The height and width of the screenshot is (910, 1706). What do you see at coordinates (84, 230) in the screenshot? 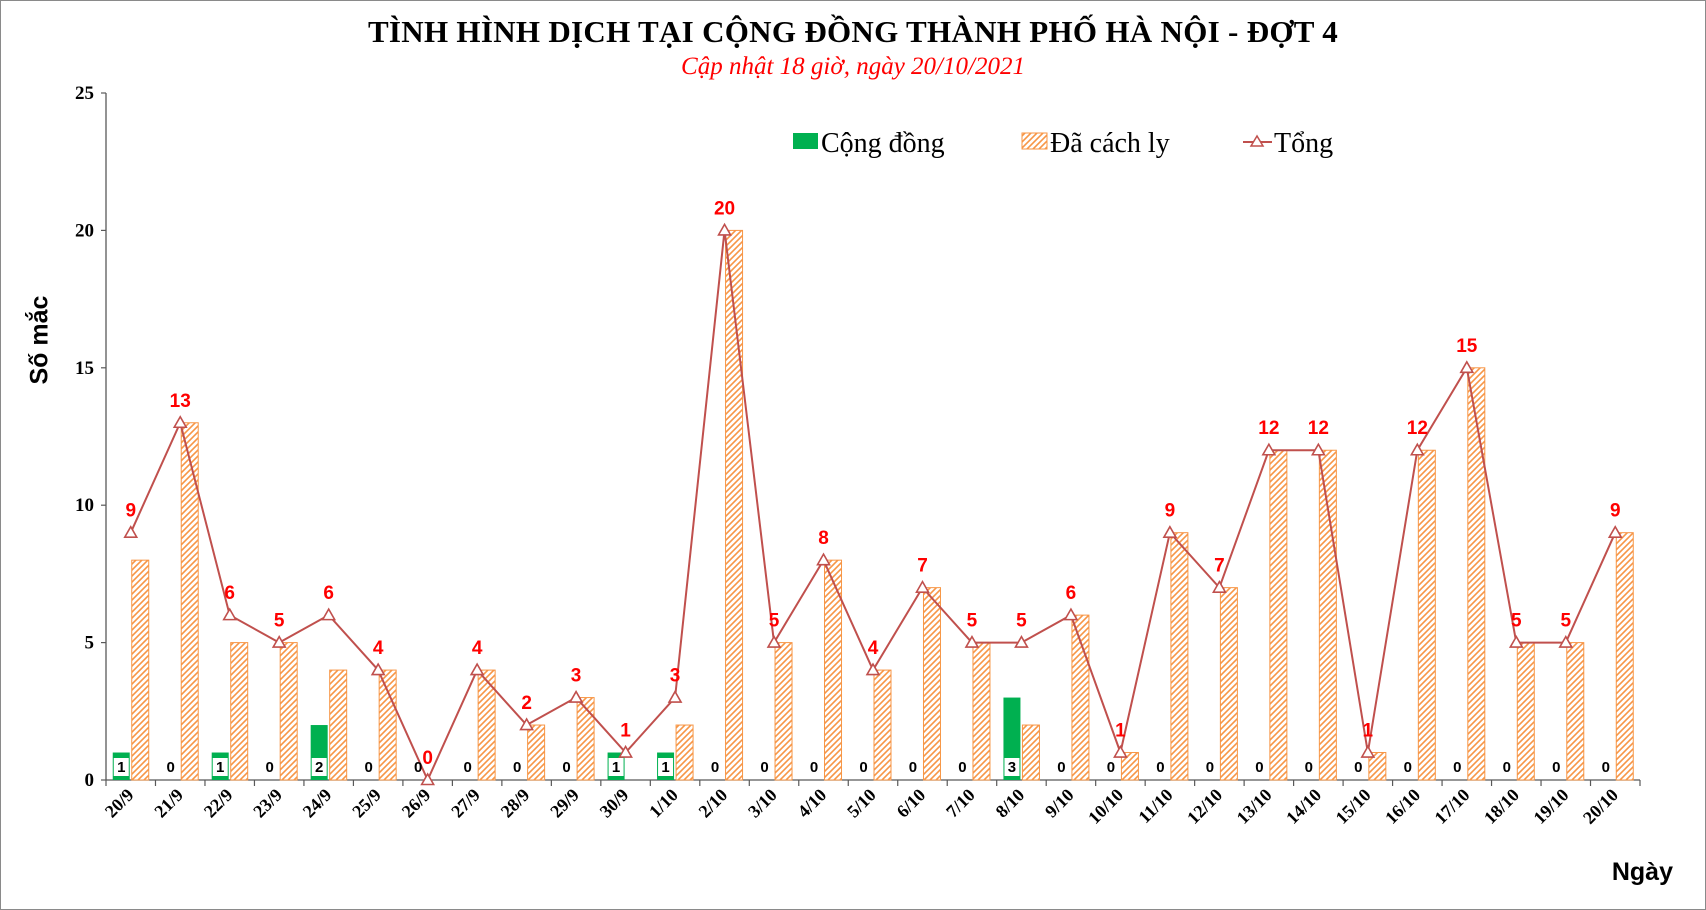
I see `y-tick-label: 20` at bounding box center [84, 230].